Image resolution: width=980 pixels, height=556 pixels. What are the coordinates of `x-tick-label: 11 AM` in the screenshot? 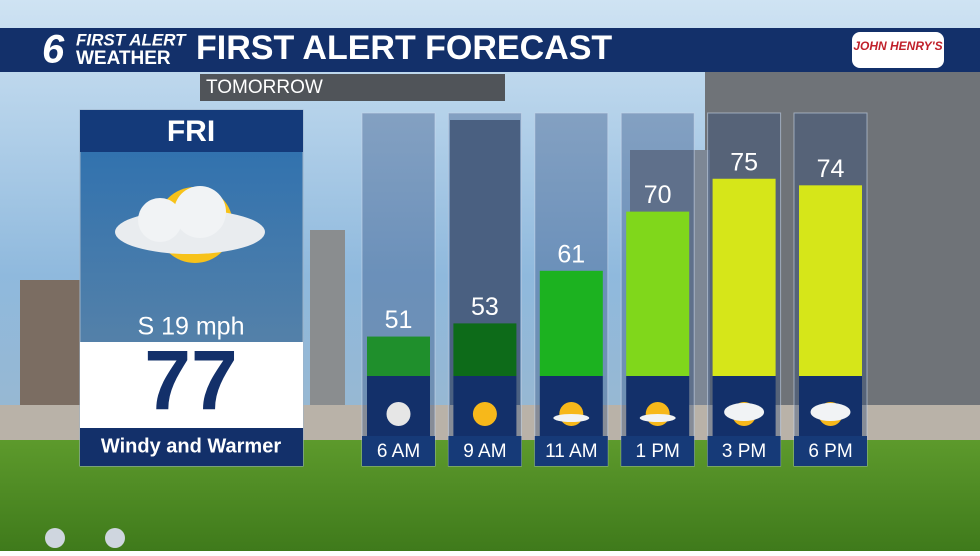 It's located at (571, 451).